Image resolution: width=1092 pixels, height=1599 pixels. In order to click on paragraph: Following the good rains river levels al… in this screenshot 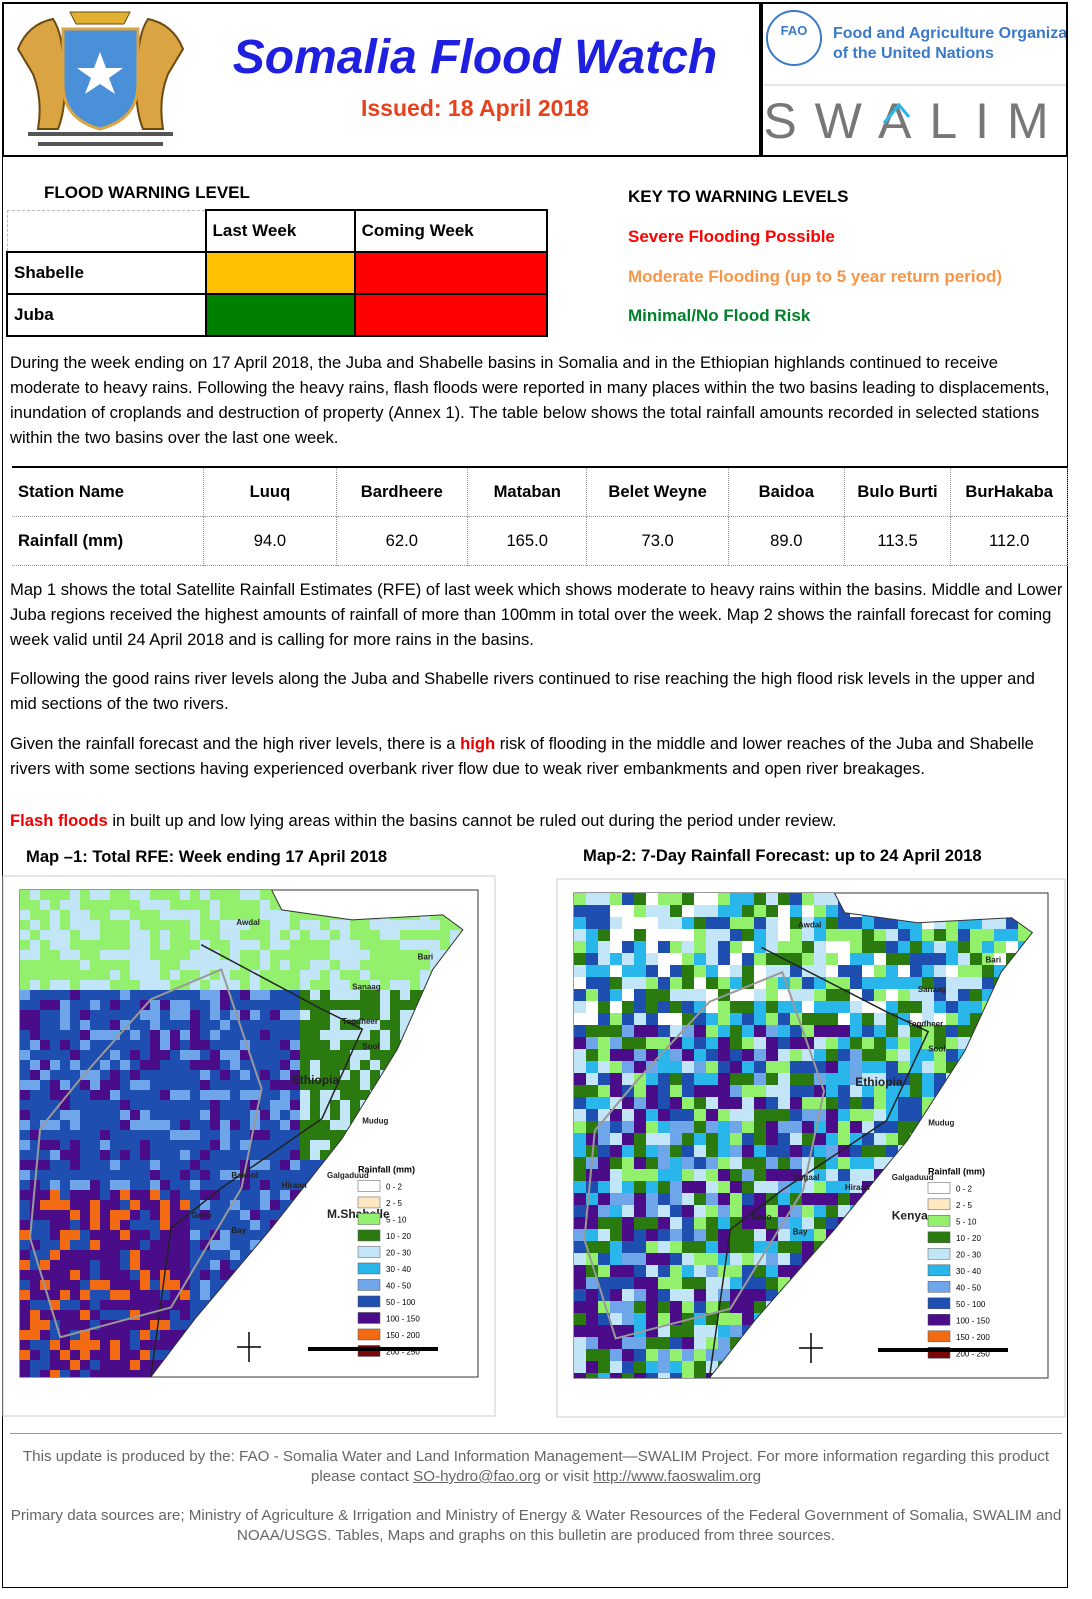, I will do `click(522, 691)`.